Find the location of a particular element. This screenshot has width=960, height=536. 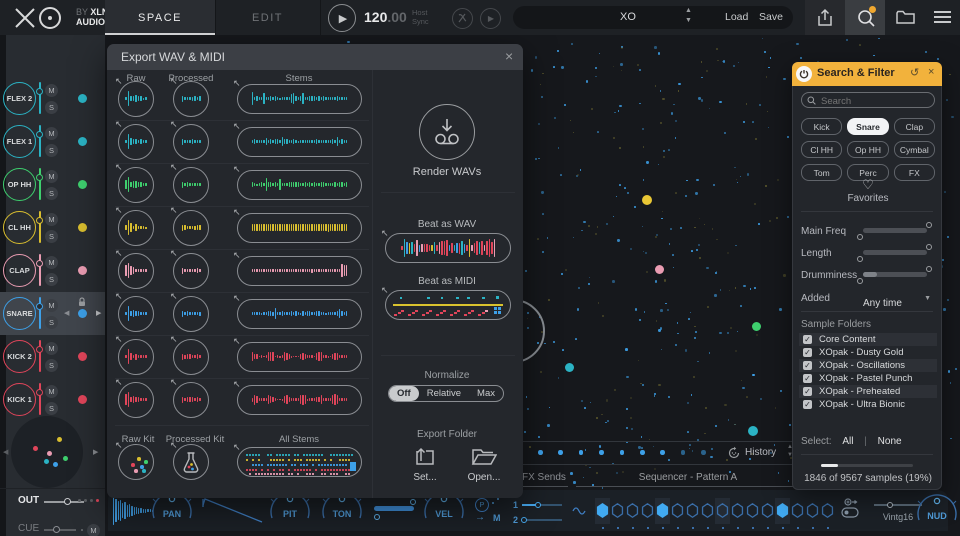

category-clap: Clap is located at coordinates (914, 126).